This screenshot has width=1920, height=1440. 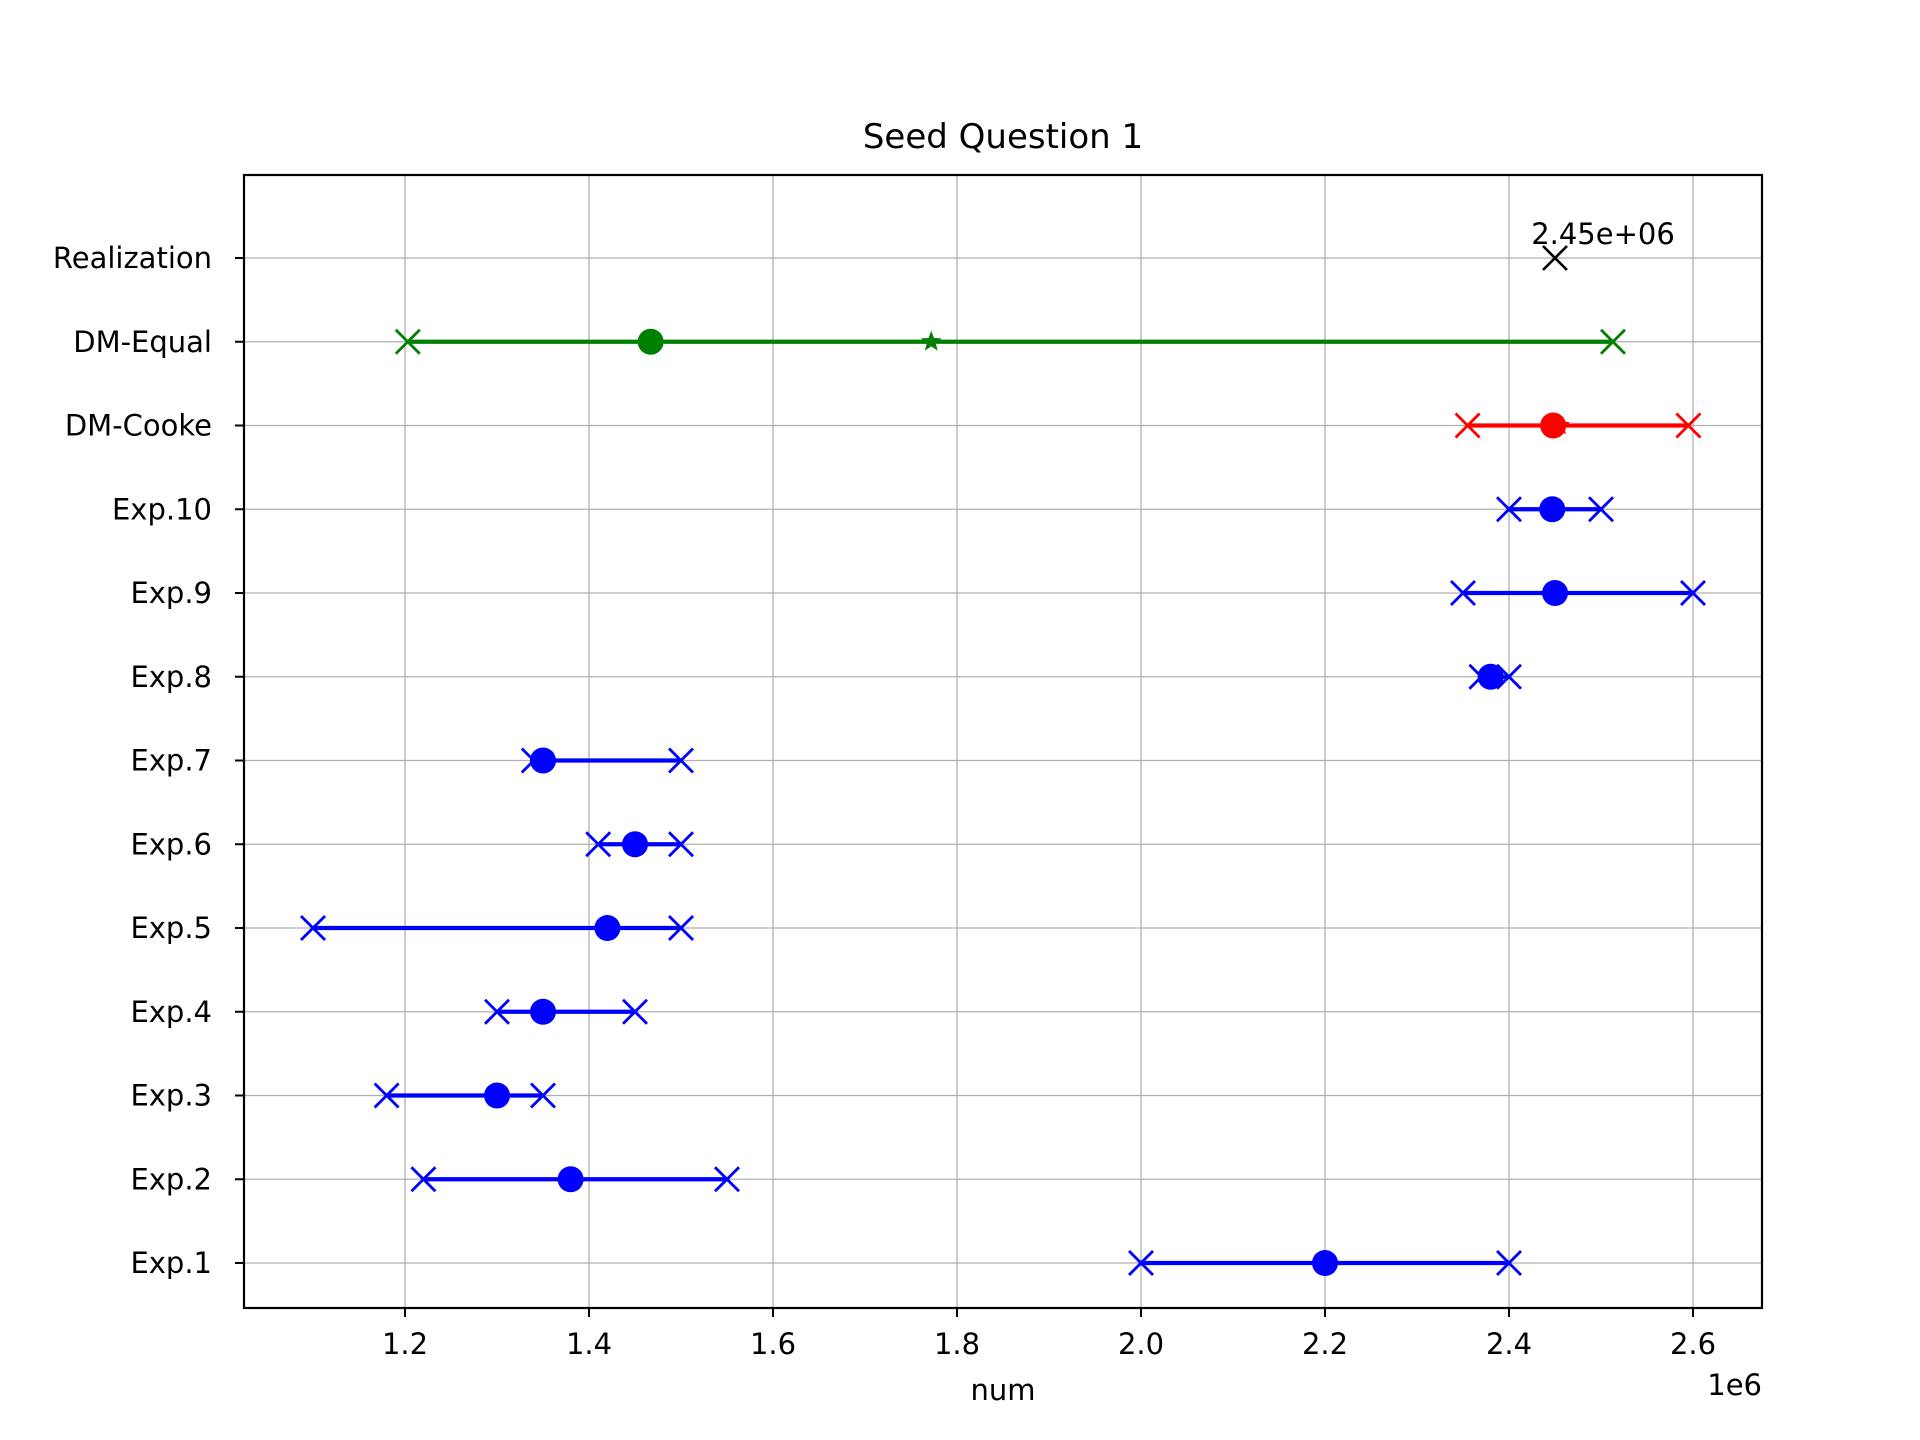 What do you see at coordinates (1734, 1385) in the screenshot?
I see `x-axis-offset-label: 1e6` at bounding box center [1734, 1385].